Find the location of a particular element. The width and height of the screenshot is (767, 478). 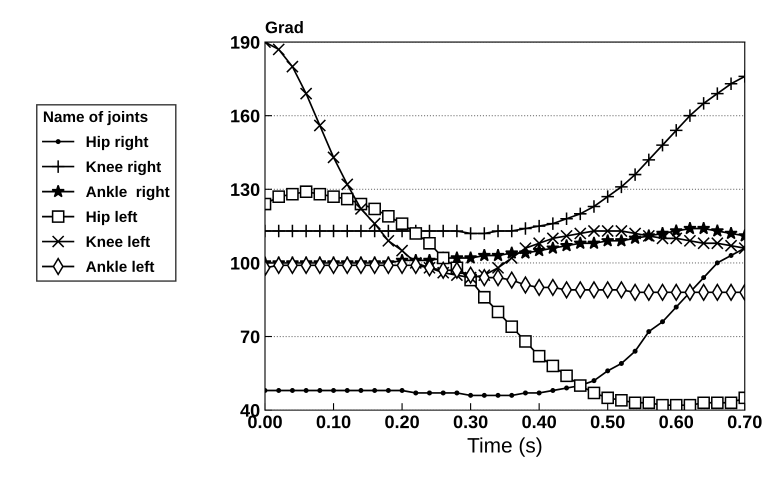

x-tick-label: 0.00 is located at coordinates (265, 421).